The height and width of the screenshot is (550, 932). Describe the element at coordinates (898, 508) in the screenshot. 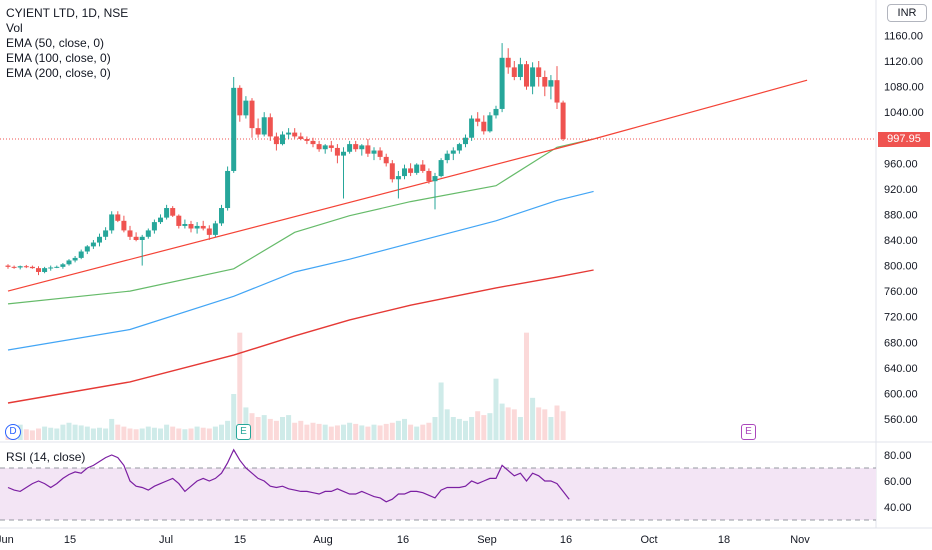

I see `rsi-axis-tick: 40.00` at that location.